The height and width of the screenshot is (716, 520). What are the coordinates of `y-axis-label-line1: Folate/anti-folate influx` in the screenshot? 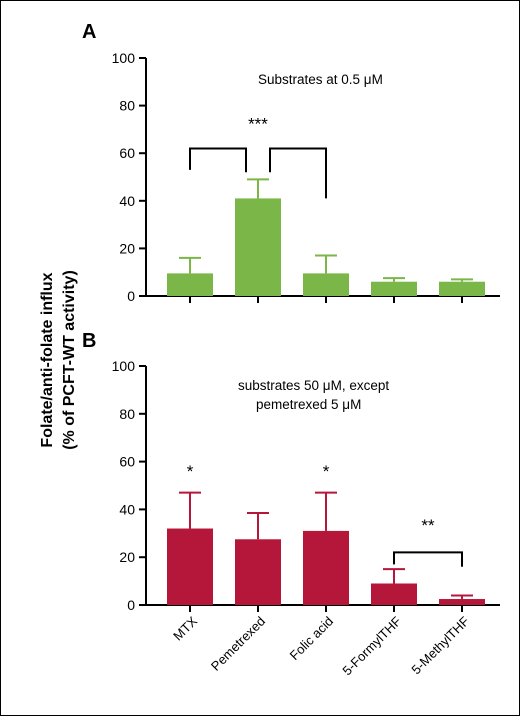 It's located at (47, 359).